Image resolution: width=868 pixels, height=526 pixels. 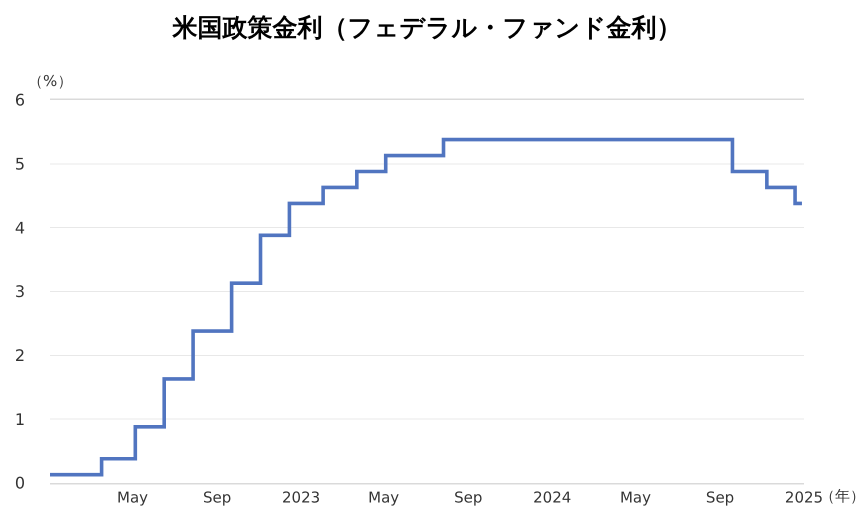 I want to click on y-tick-label: 1, so click(x=19, y=419).